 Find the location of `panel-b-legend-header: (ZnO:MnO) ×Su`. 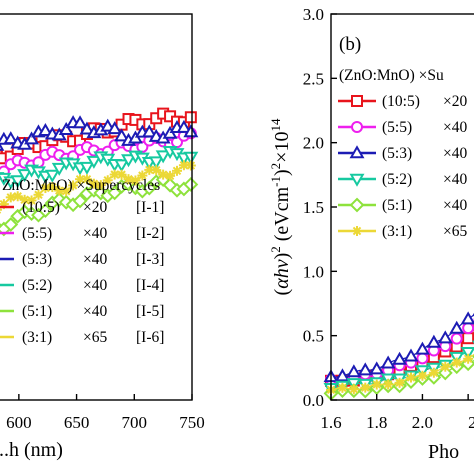

panel-b-legend-header: (ZnO:MnO) ×Su is located at coordinates (391, 75).